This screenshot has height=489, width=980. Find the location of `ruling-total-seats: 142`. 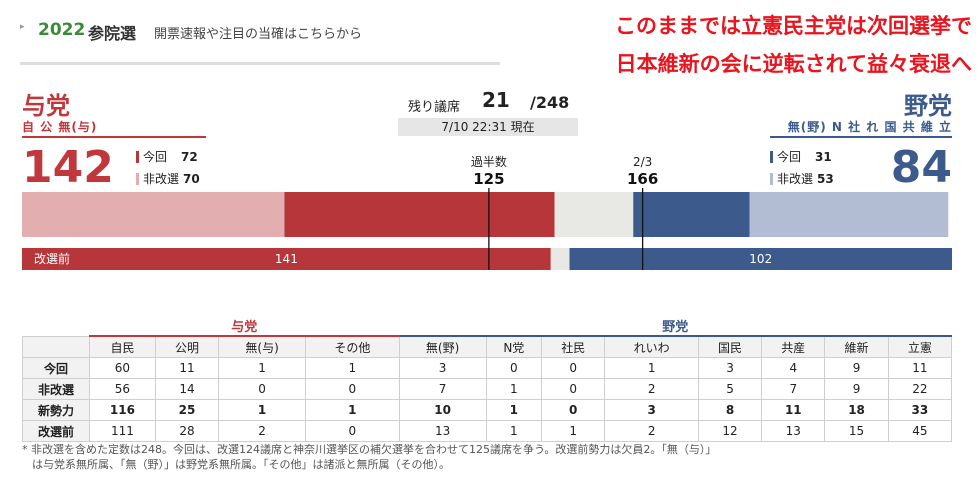

ruling-total-seats: 142 is located at coordinates (68, 167).